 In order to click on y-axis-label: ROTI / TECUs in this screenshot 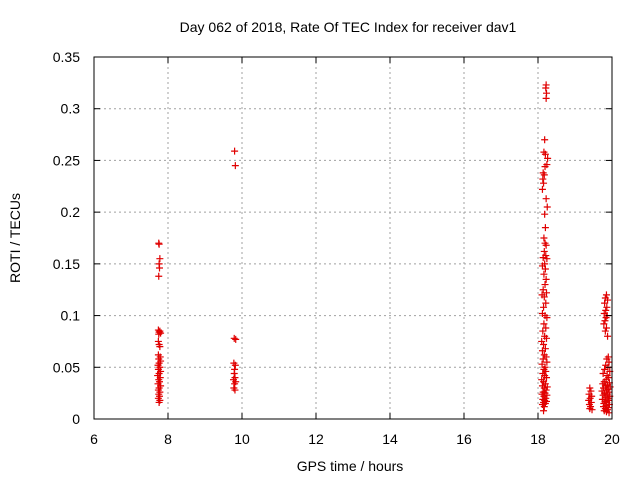, I will do `click(15, 238)`.